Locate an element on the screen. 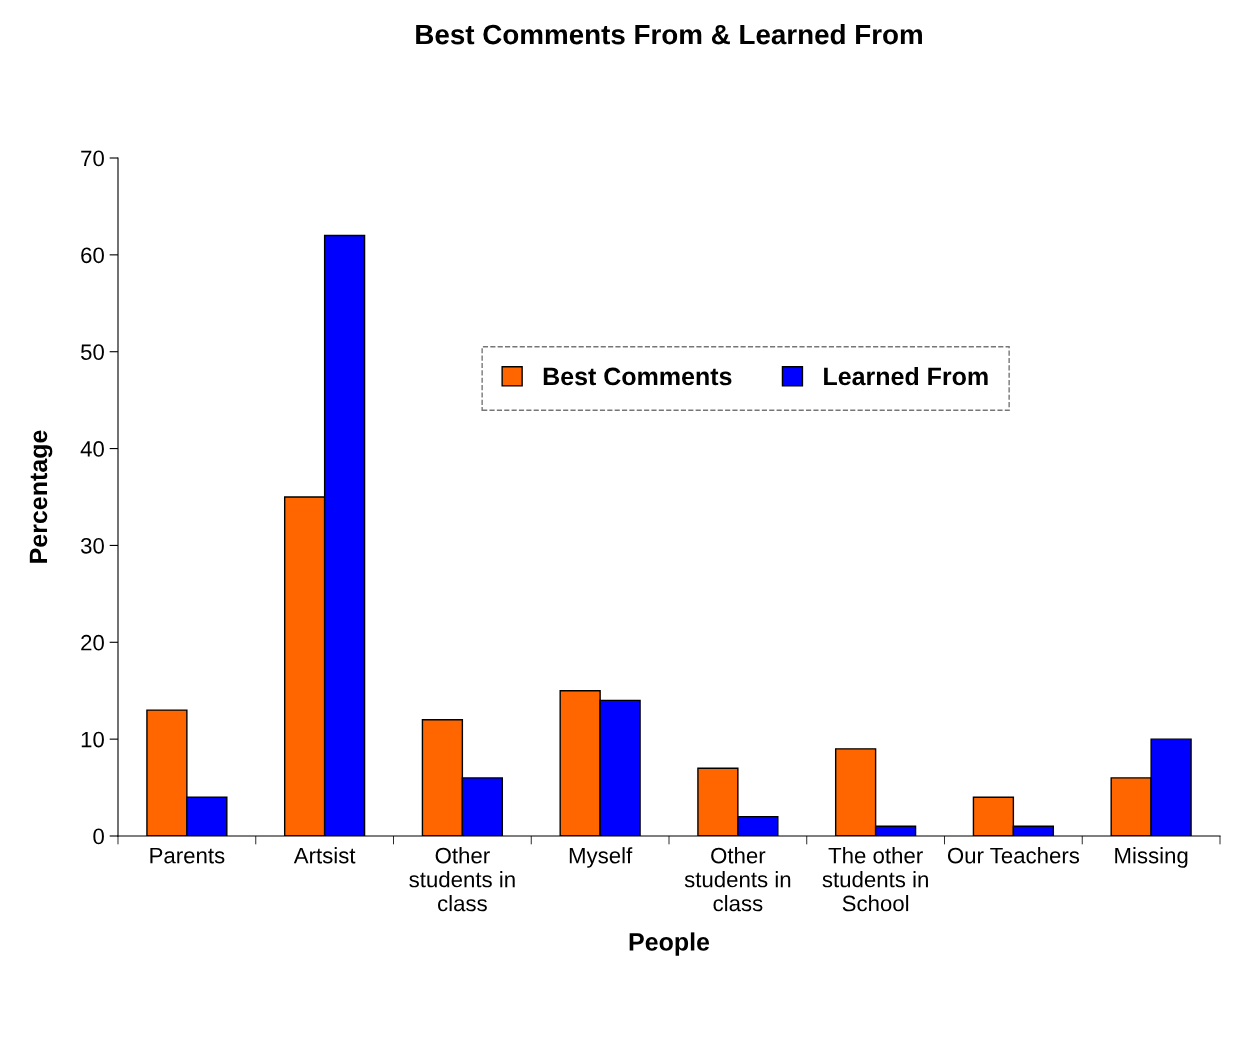  y-tick-label: 50 is located at coordinates (92, 352).